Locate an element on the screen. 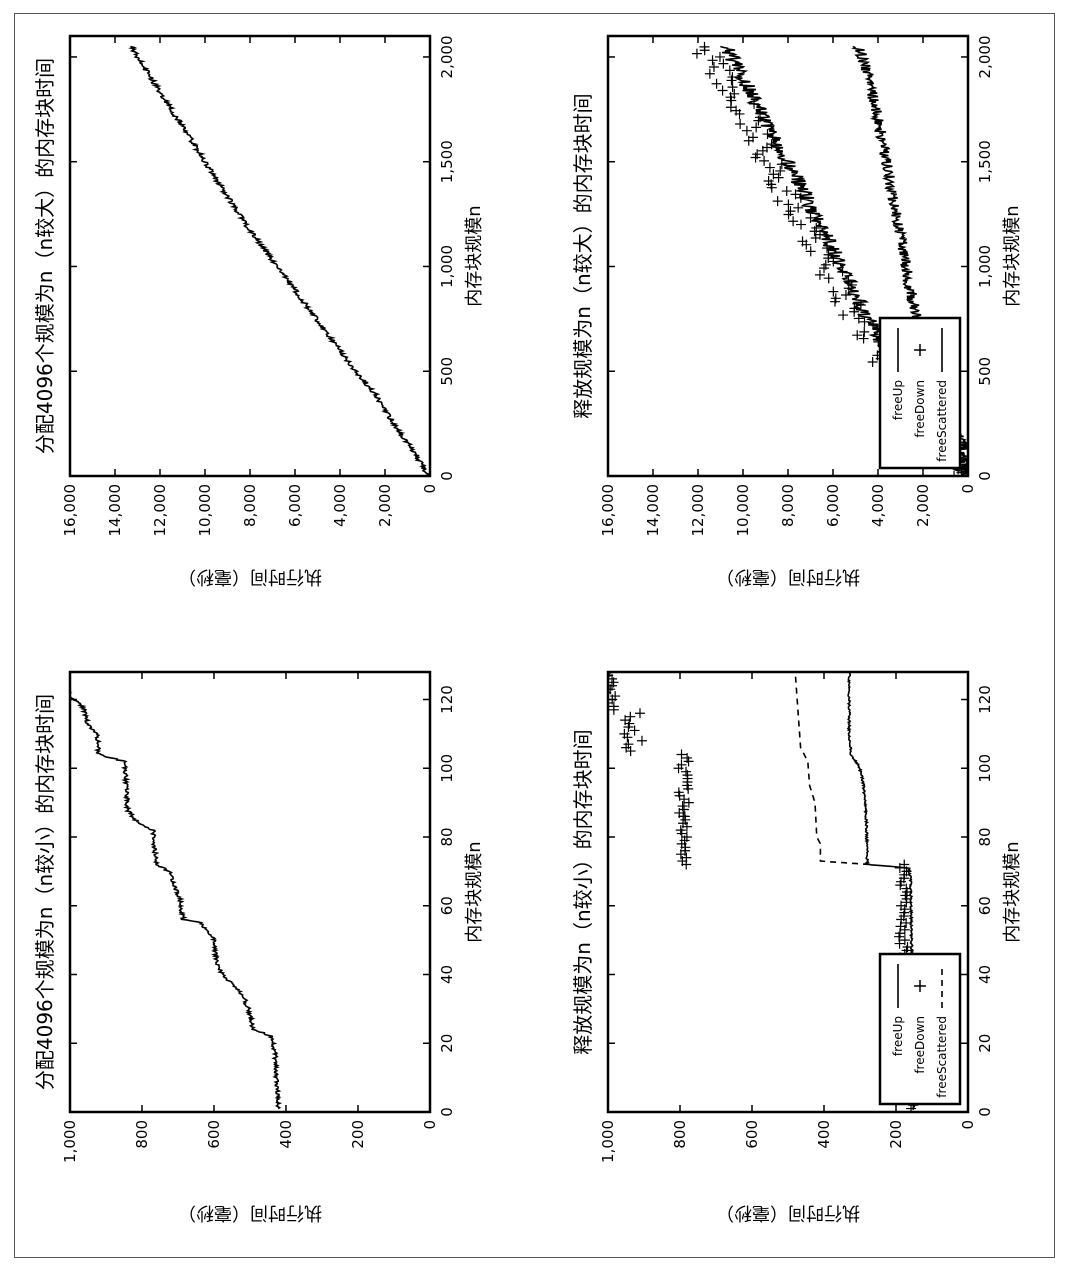  legend-label-freedown: freeDown is located at coordinates (920, 1045).